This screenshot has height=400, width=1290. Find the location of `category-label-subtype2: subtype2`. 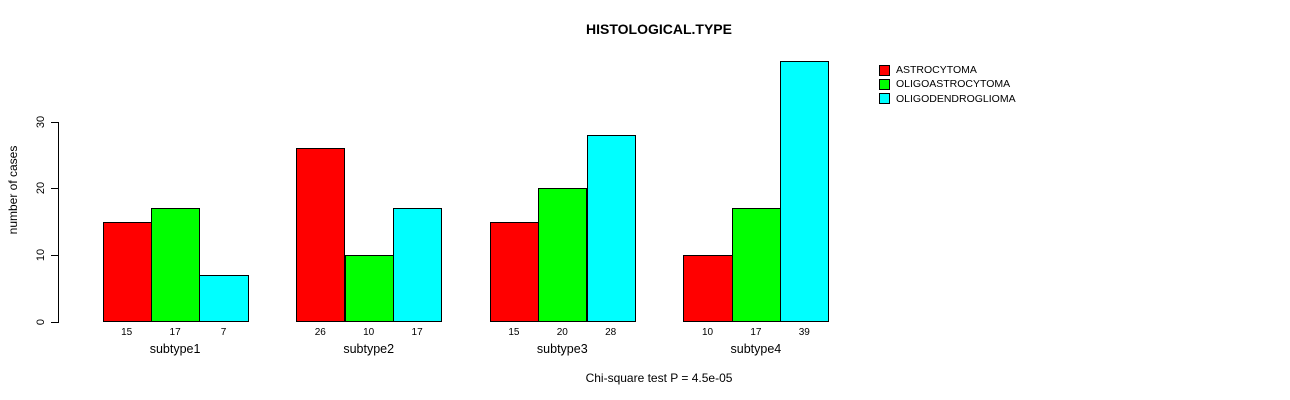

category-label-subtype2: subtype2 is located at coordinates (369, 349).